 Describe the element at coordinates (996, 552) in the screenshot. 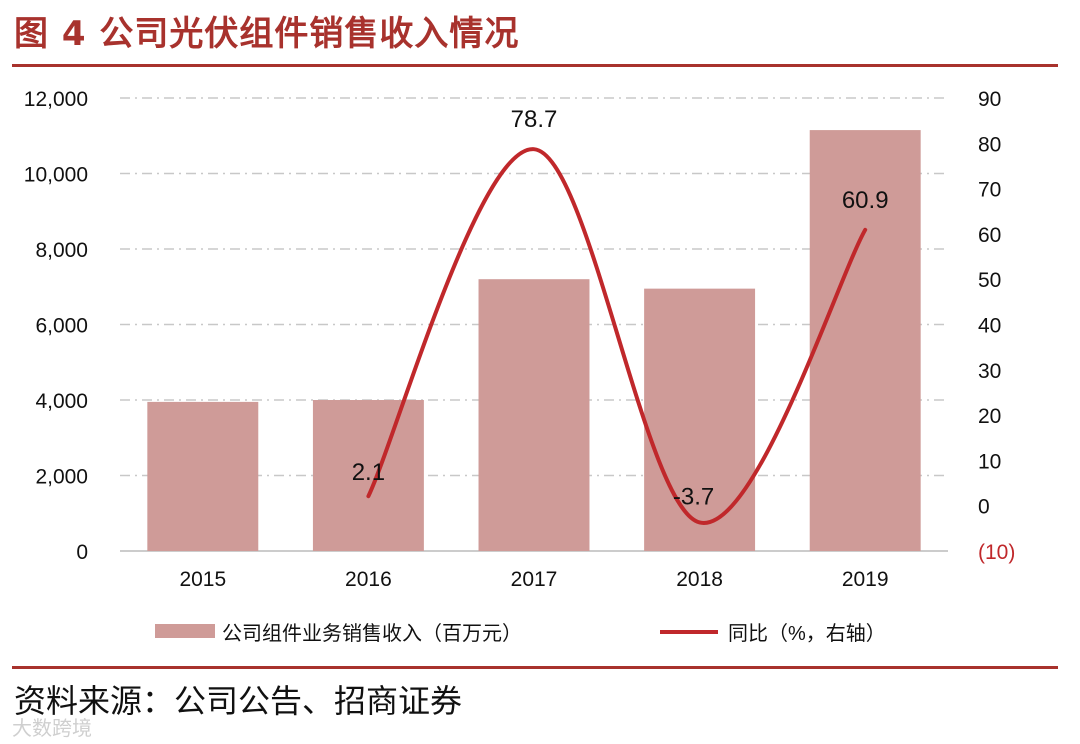

I see `right-tick-(10): (10)` at that location.